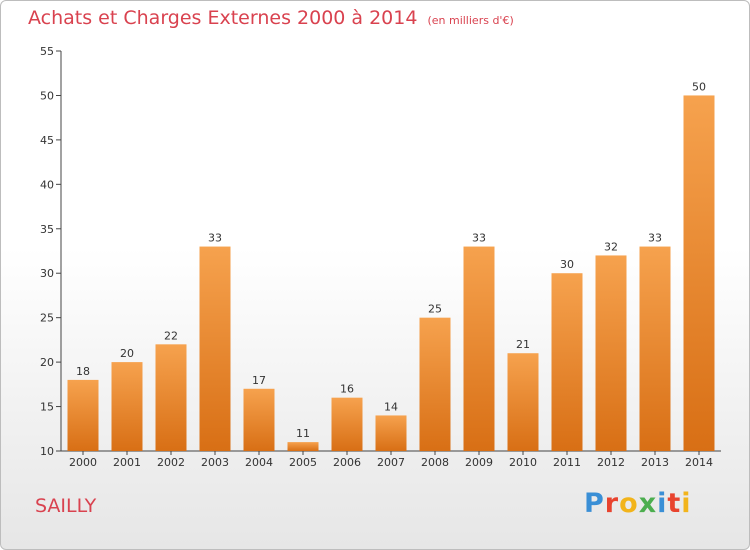  I want to click on brand-letter: t, so click(674, 503).